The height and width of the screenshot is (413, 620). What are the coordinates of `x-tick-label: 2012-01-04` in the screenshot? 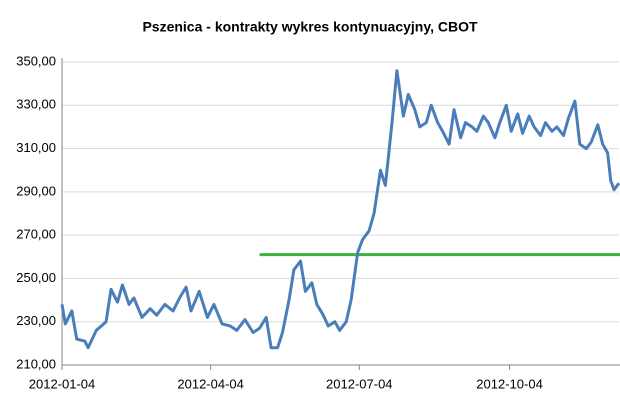 It's located at (62, 383).